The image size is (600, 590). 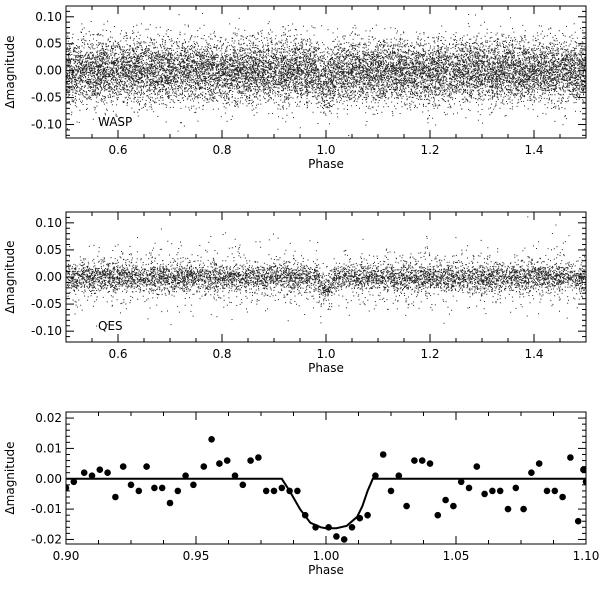 What do you see at coordinates (586, 556) in the screenshot?
I see `x-tick-label: 1.10` at bounding box center [586, 556].